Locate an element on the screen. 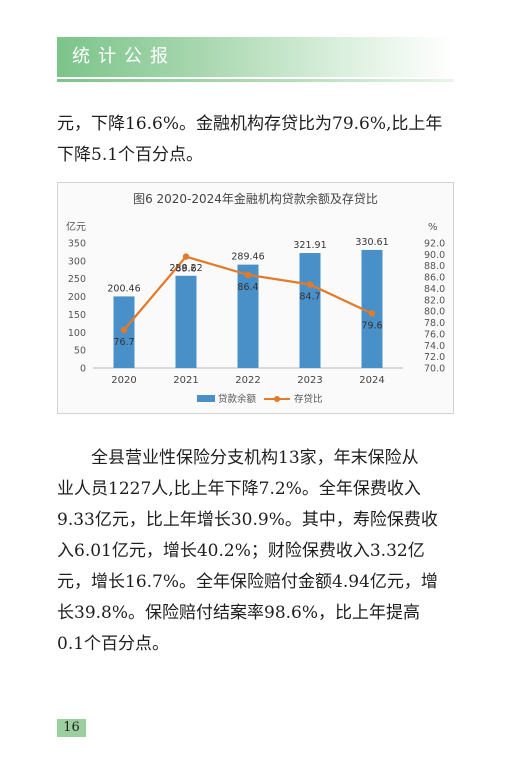  ratio-value-label: 89.6 is located at coordinates (185, 269).